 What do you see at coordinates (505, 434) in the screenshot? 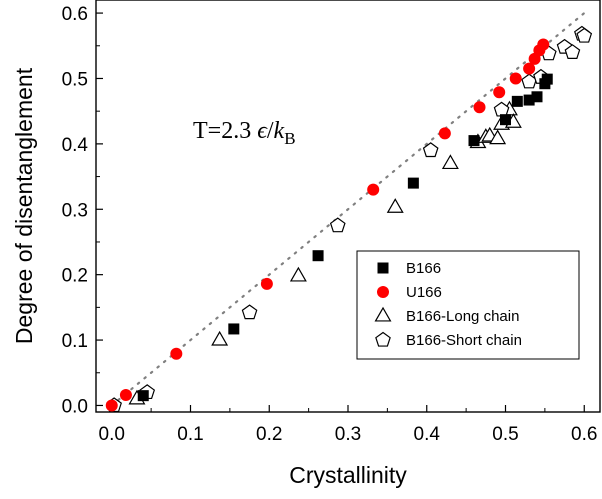
I see `x-tick-label: 0.5` at bounding box center [505, 434].